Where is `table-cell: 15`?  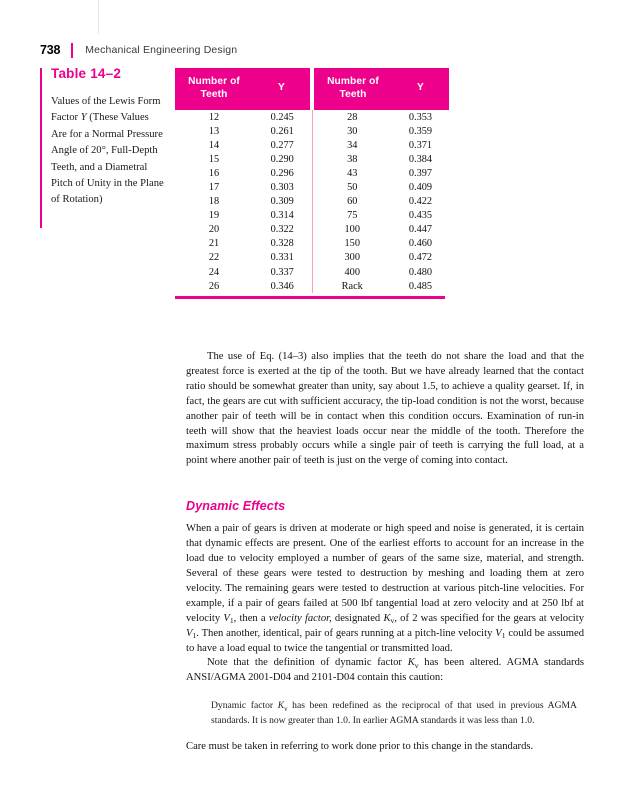 table-cell: 15 is located at coordinates (214, 159).